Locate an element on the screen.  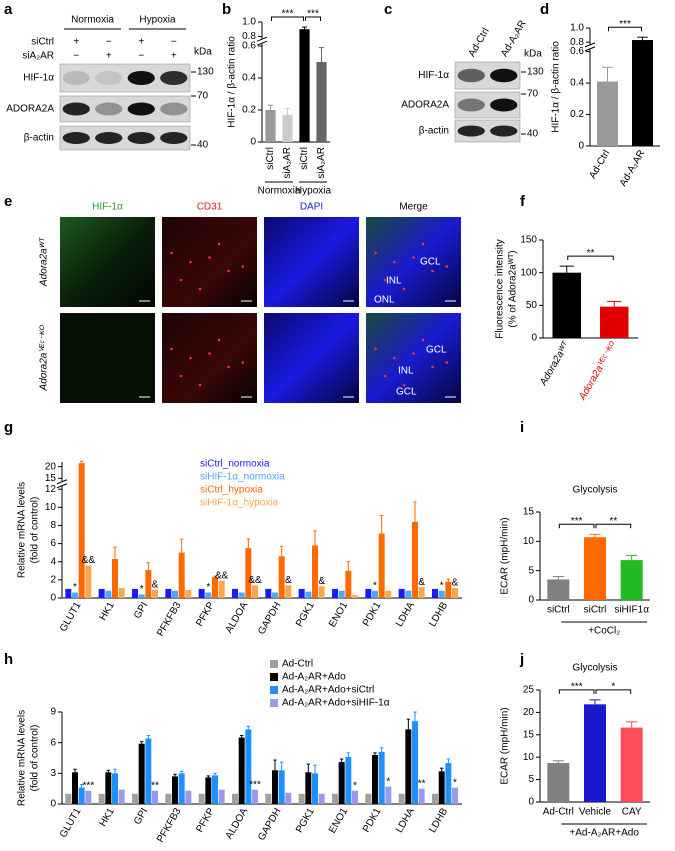
y-tick-label: 0.6 is located at coordinates (577, 51).